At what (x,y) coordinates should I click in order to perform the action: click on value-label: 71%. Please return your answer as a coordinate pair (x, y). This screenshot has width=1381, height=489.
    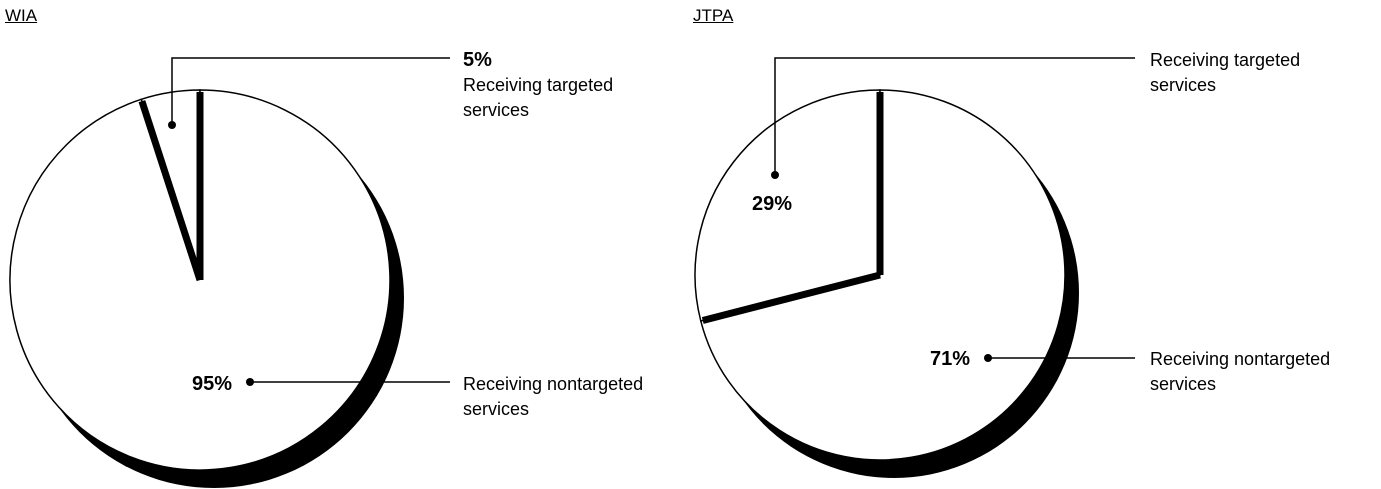
    Looking at the image, I should click on (949, 359).